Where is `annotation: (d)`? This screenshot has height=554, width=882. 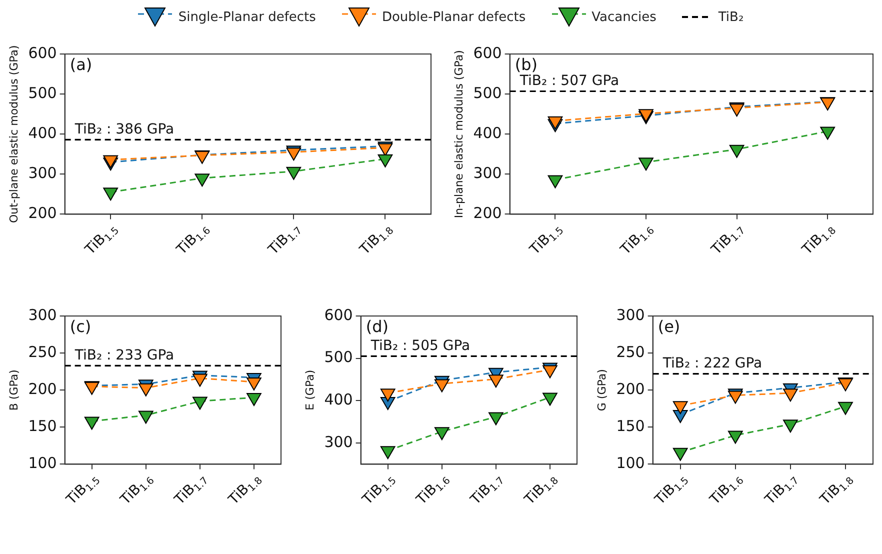
annotation: (d) is located at coordinates (377, 326).